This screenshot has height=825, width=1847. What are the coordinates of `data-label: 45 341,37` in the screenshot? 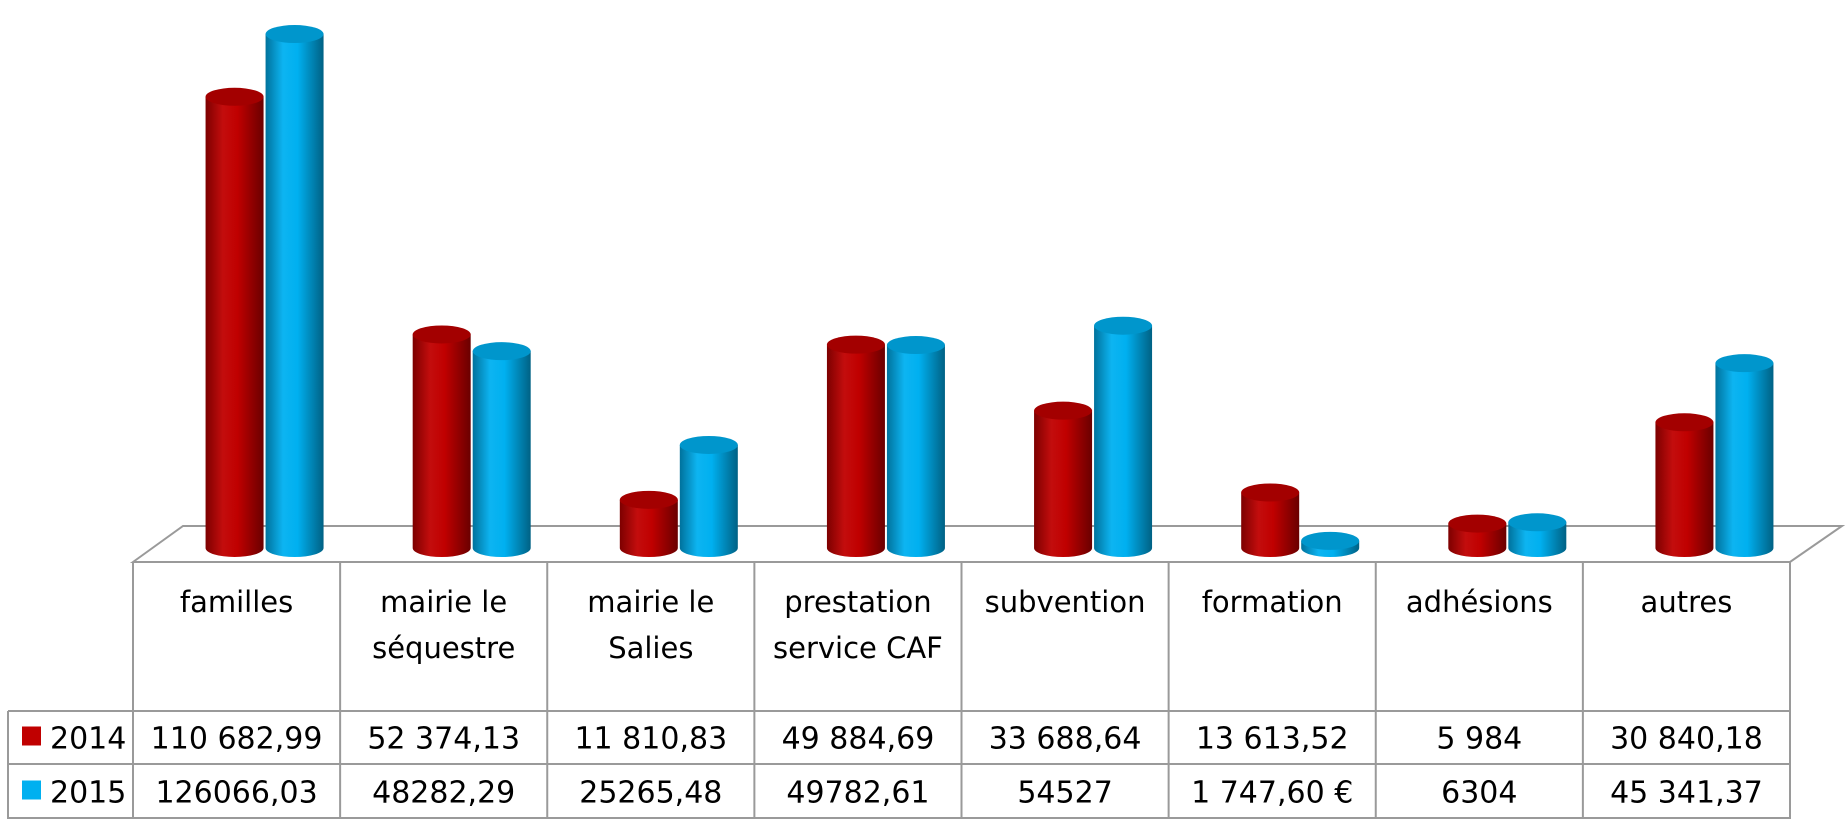 It's located at (1686, 793).